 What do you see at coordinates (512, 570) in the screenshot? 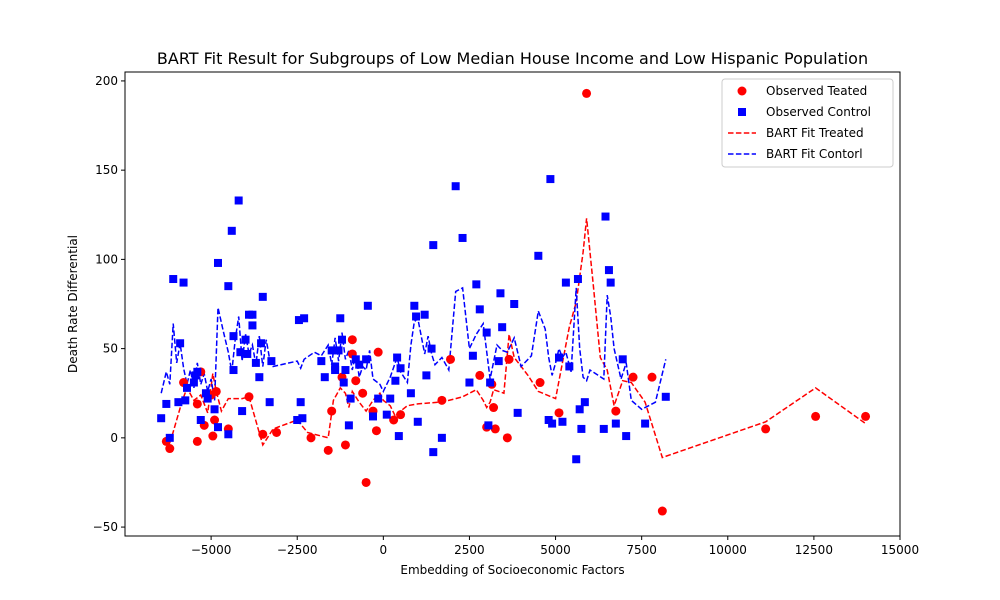
I see `x-axis-title: Embedding of Socioeconomic Factors` at bounding box center [512, 570].